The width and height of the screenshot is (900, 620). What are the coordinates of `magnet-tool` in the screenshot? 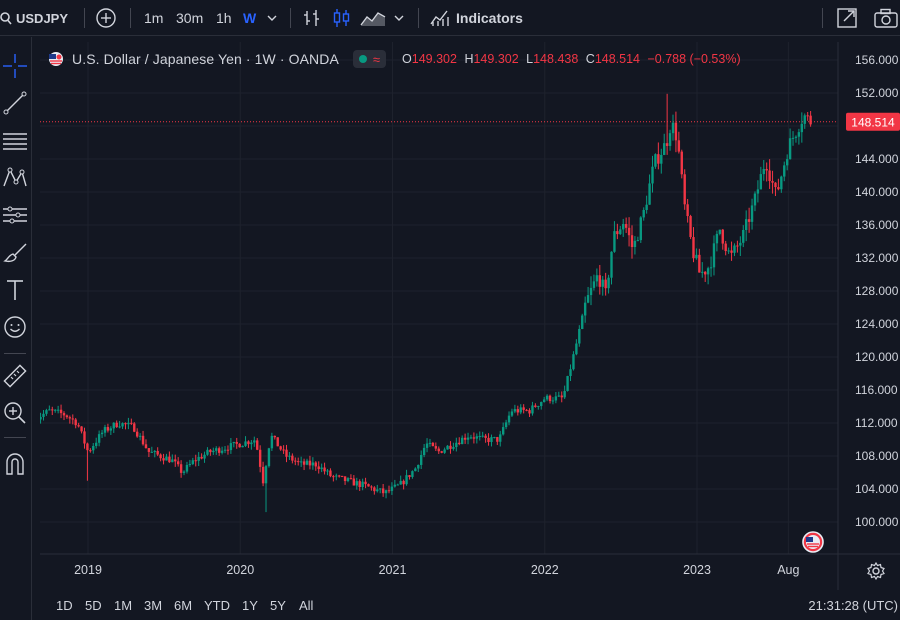 It's located at (15, 464).